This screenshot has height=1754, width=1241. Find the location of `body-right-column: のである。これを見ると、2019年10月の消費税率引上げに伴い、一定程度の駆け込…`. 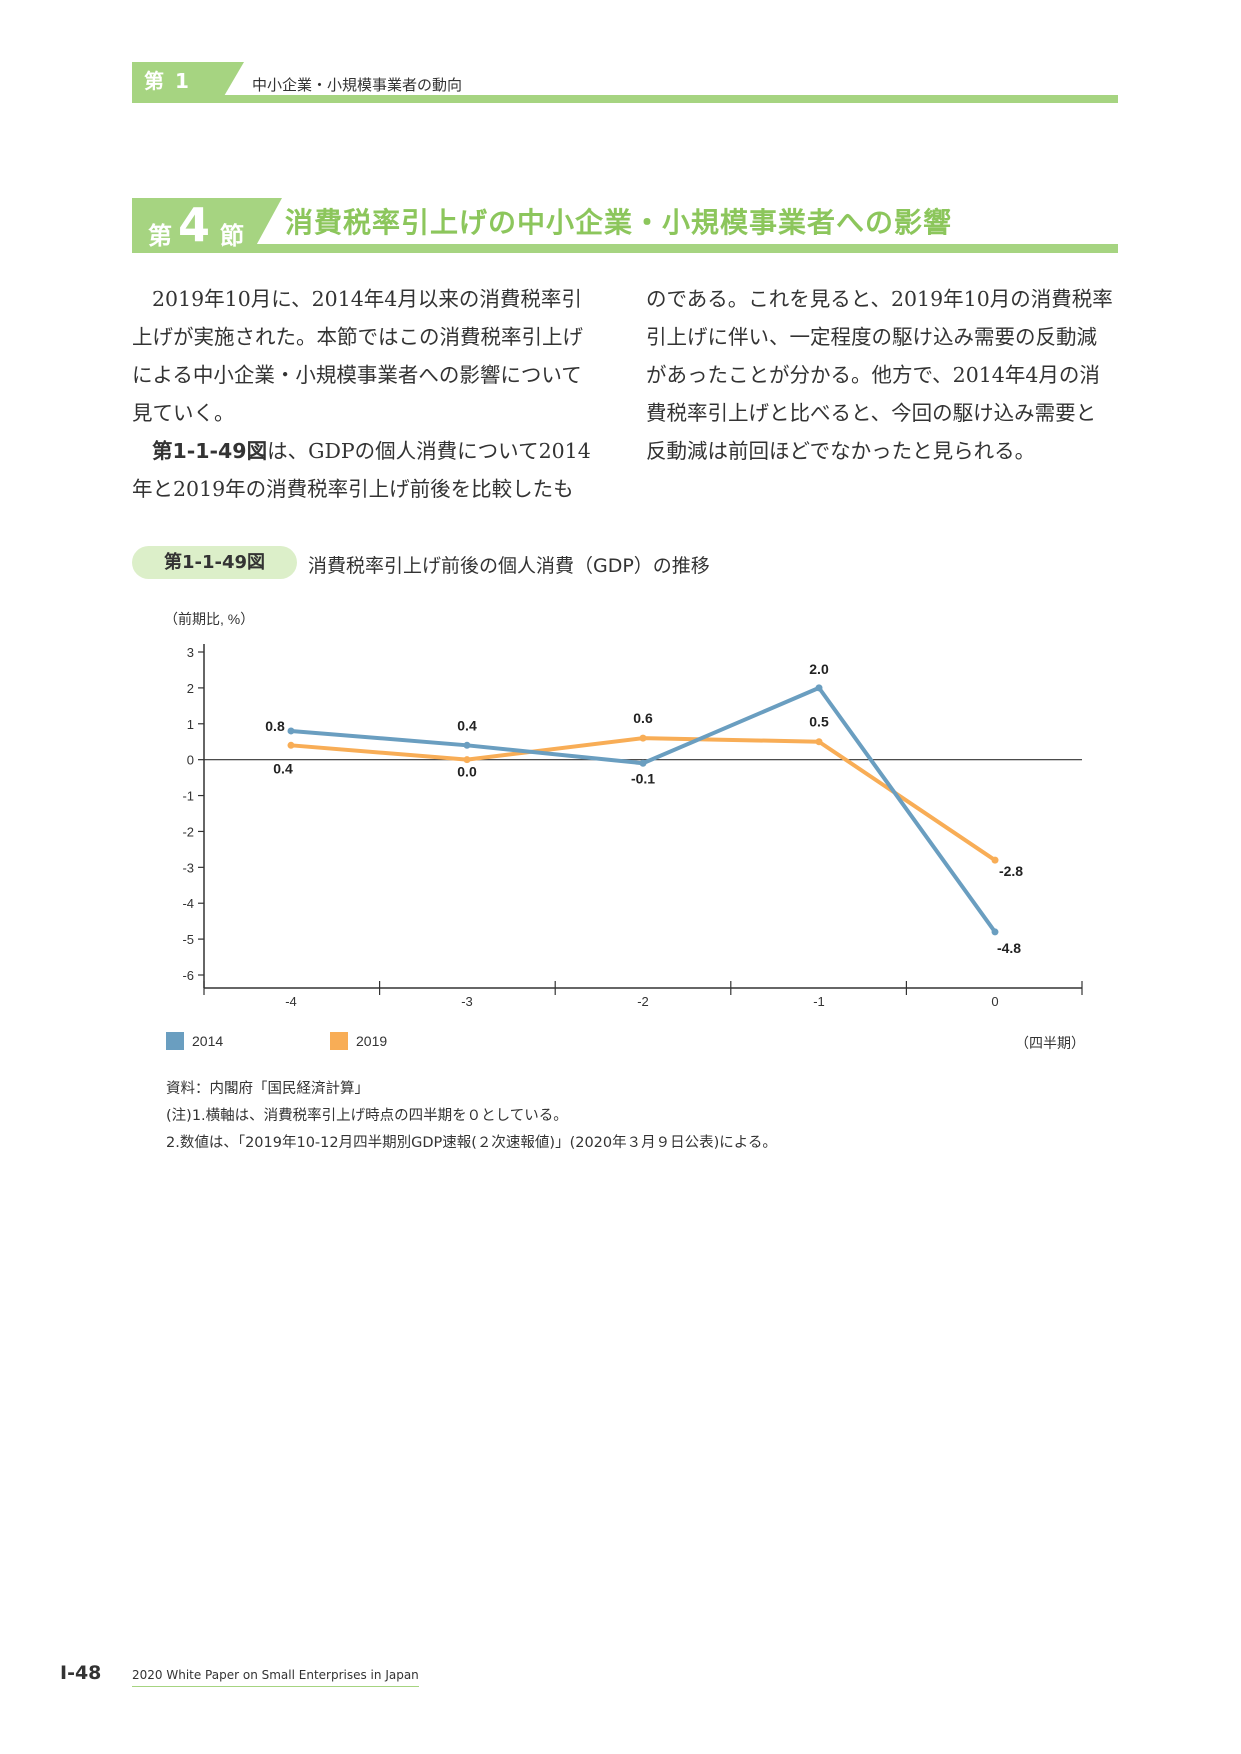

body-right-column: のである。これを見ると、2019年10月の消費税率引上げに伴い、一定程度の駆け込… is located at coordinates (881, 375).